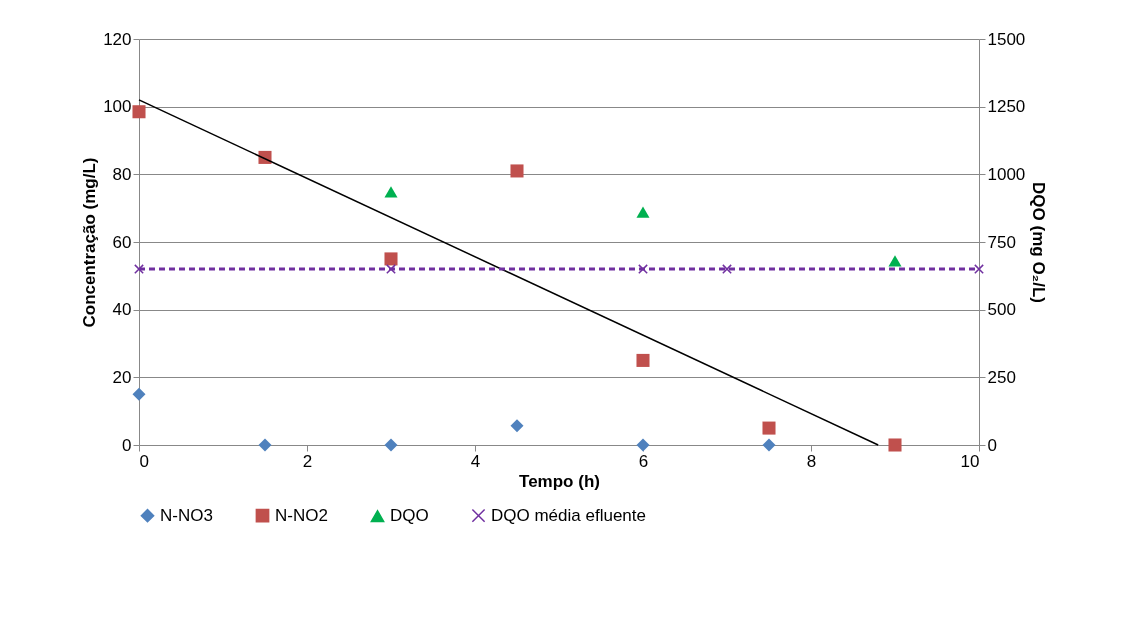 The height and width of the screenshot is (628, 1125). Describe the element at coordinates (186, 515) in the screenshot. I see `legend-label: N-NO3` at that location.